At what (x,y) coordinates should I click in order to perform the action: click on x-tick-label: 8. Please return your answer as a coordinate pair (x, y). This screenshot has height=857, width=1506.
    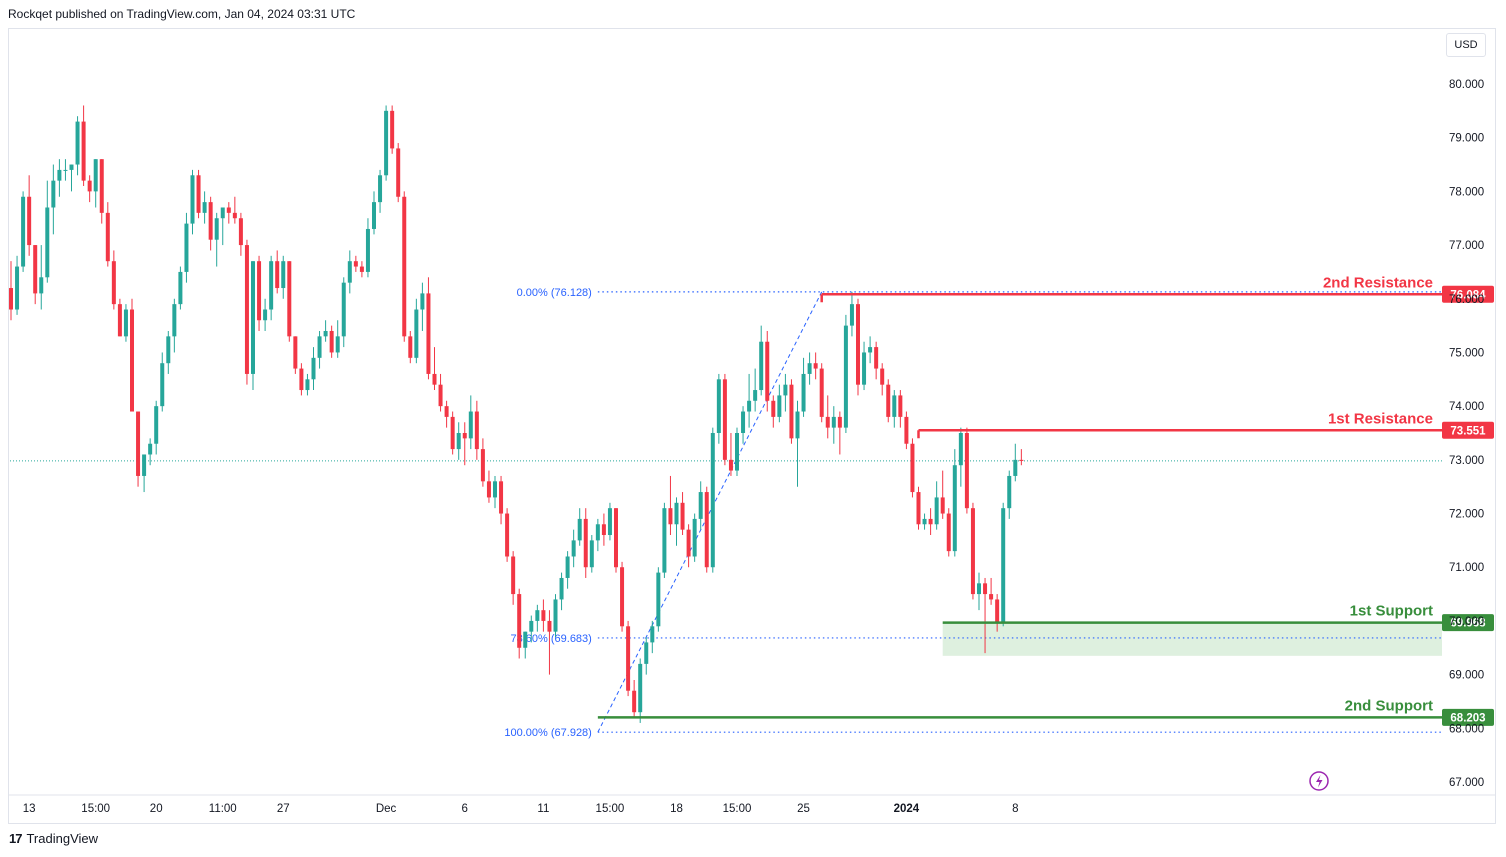
    Looking at the image, I should click on (1015, 809).